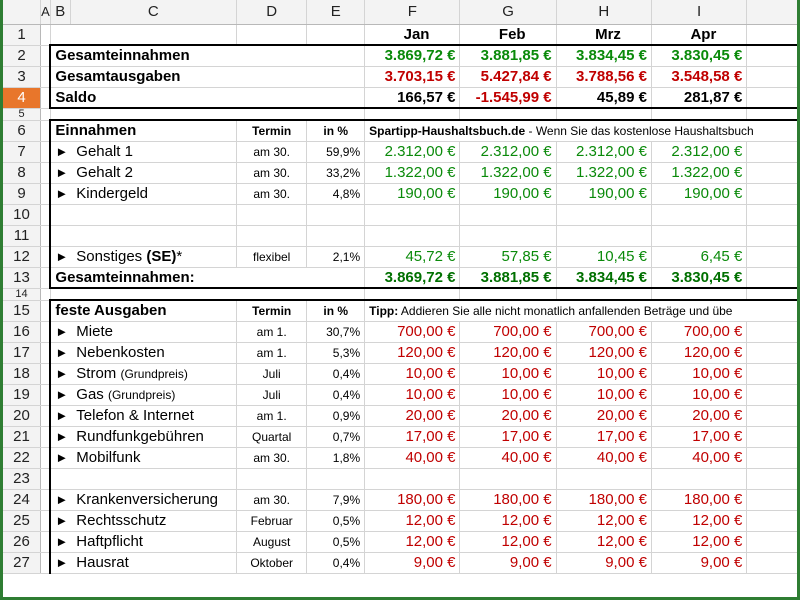 This screenshot has width=800, height=600. What do you see at coordinates (272, 310) in the screenshot?
I see `fixed-col-termin: Termin` at bounding box center [272, 310].